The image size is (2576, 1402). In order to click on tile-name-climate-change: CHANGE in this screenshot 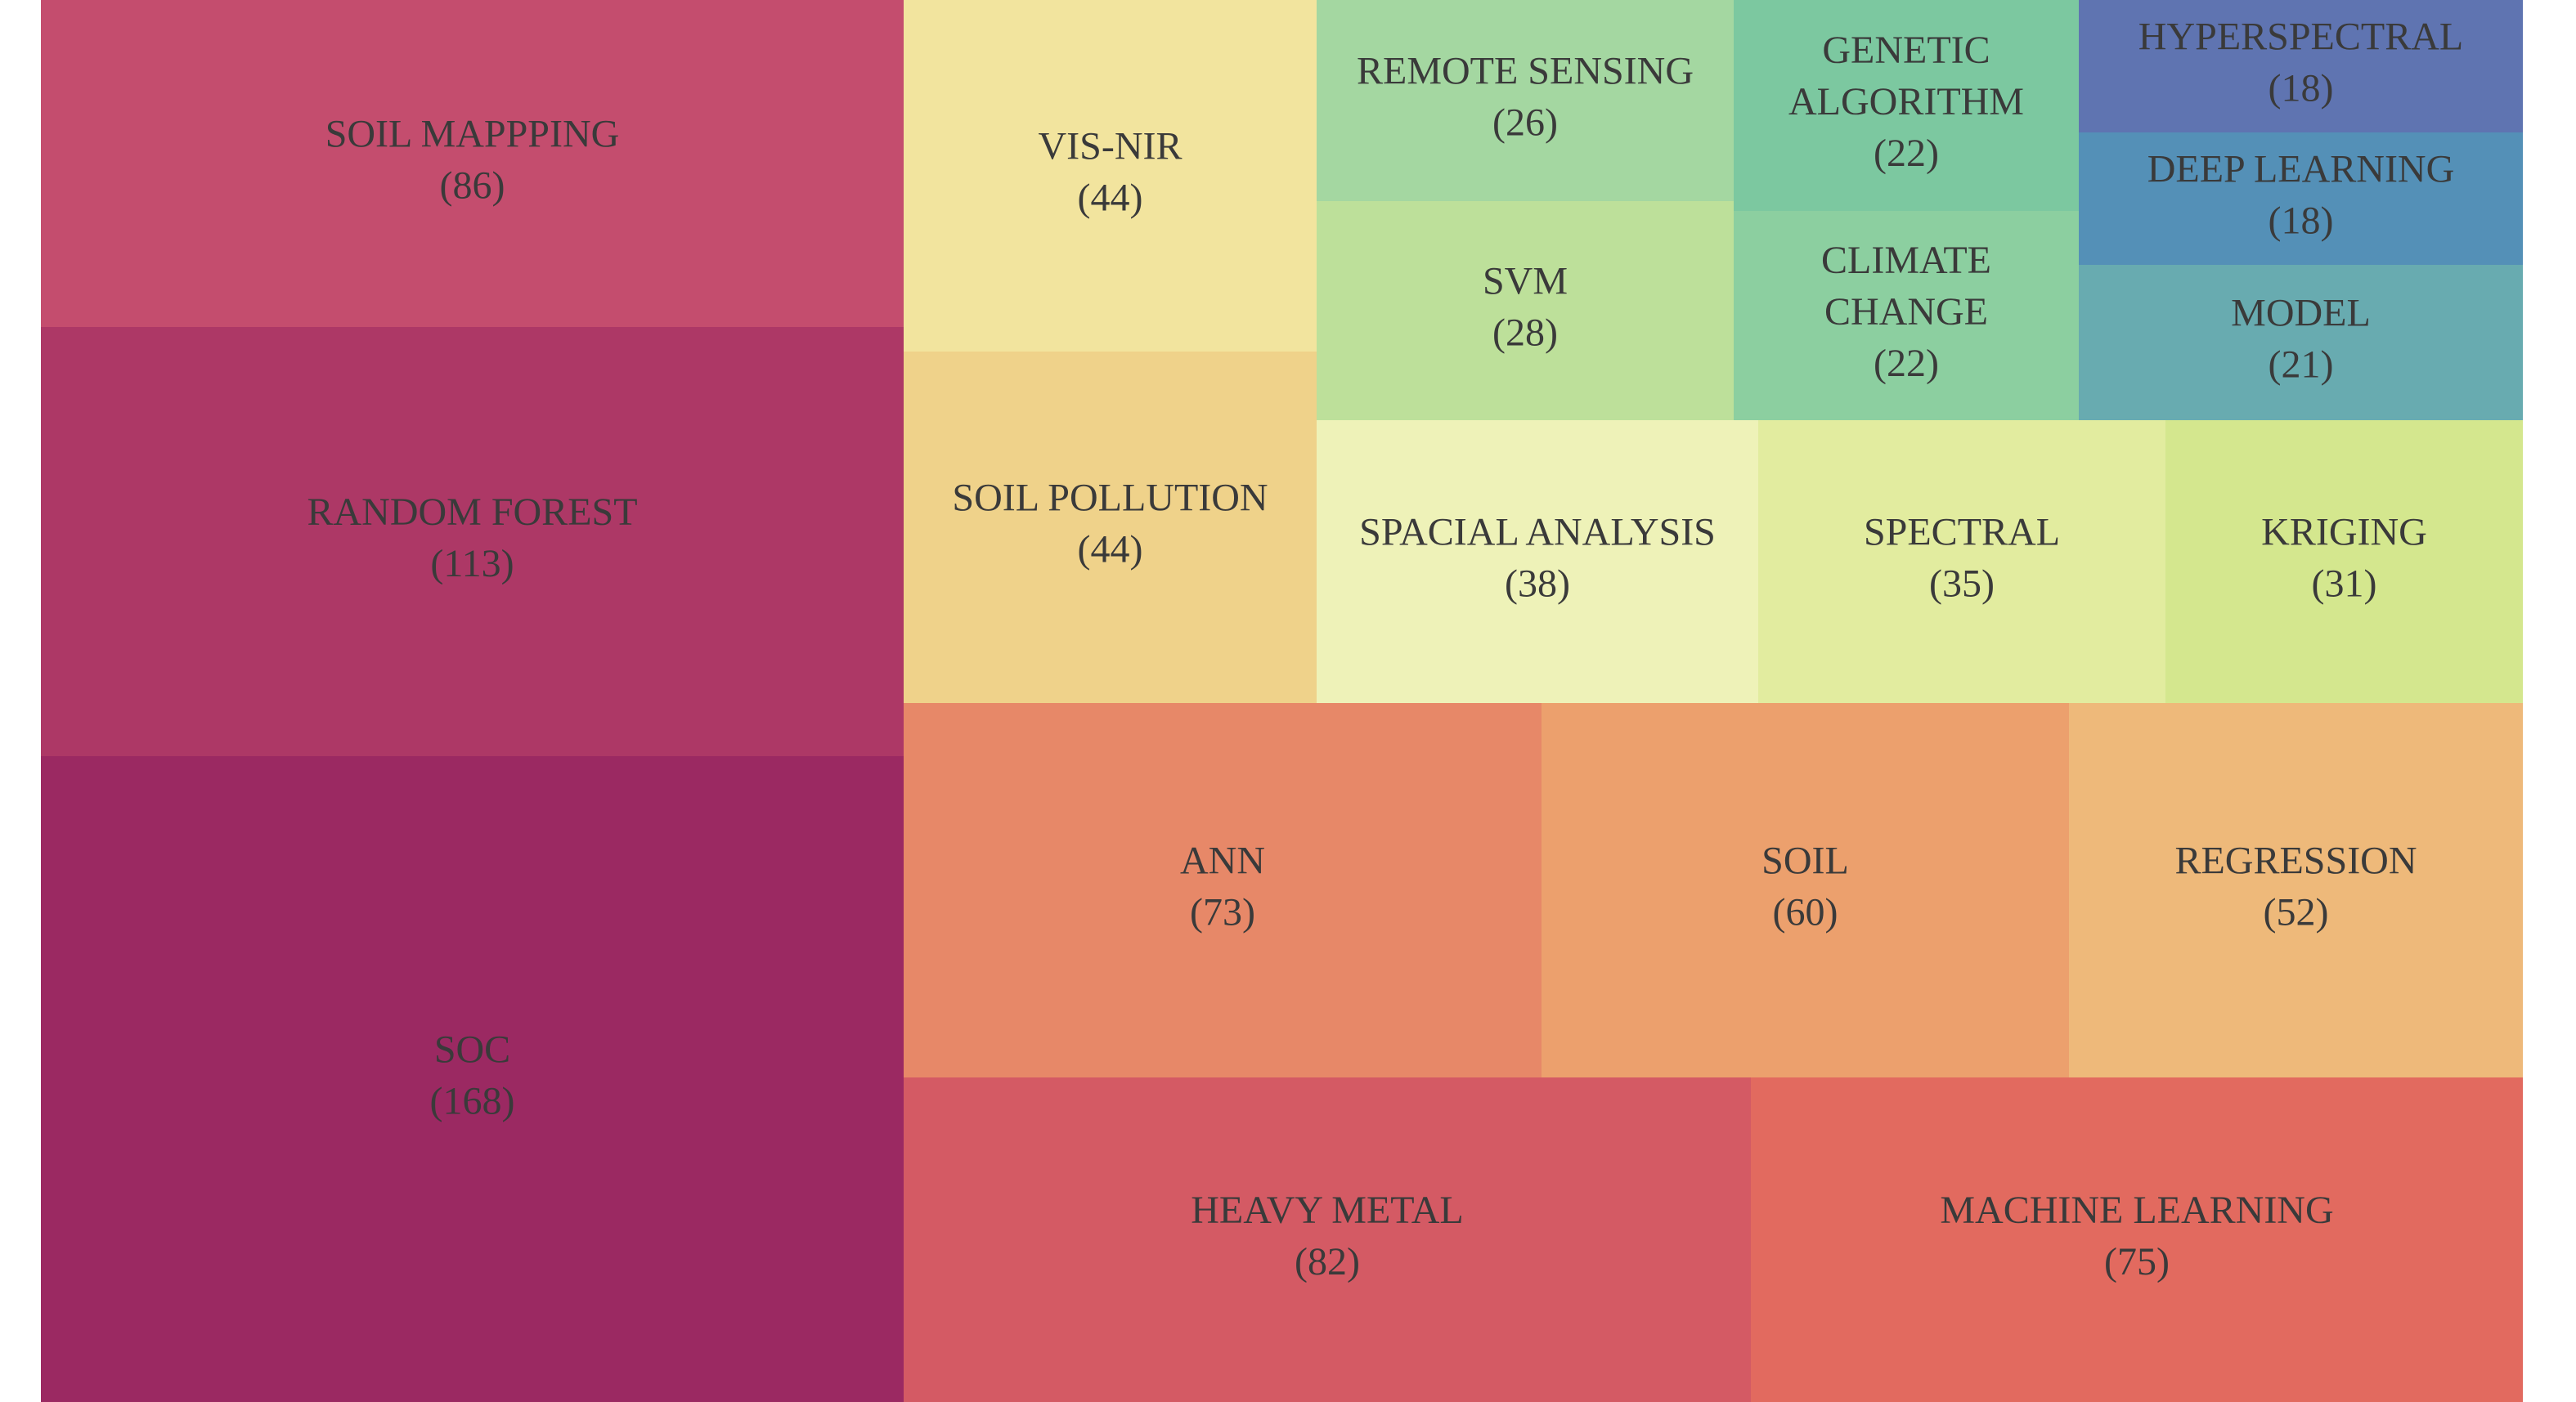, I will do `click(1906, 312)`.